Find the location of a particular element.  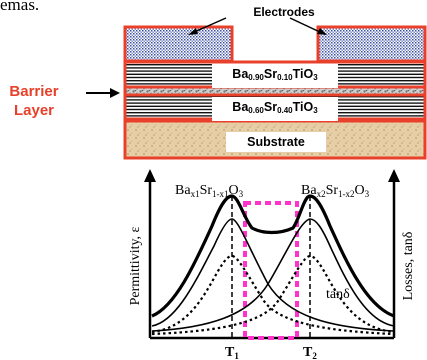

right-electrode is located at coordinates (371, 44).